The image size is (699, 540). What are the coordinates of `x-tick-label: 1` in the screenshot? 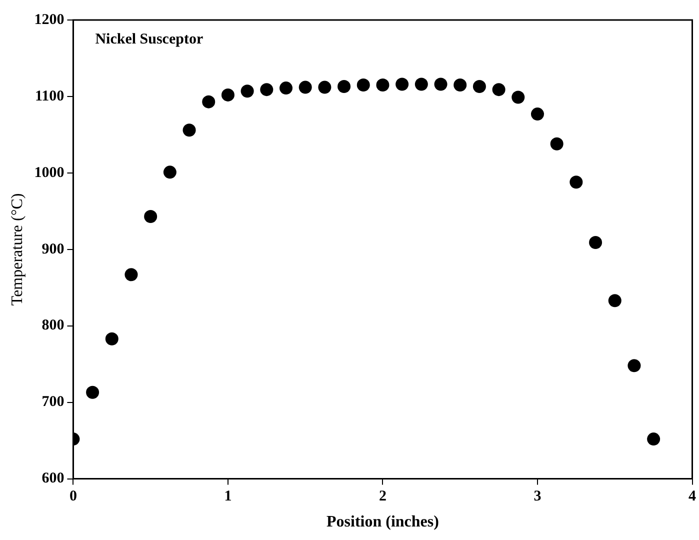 It's located at (228, 496).